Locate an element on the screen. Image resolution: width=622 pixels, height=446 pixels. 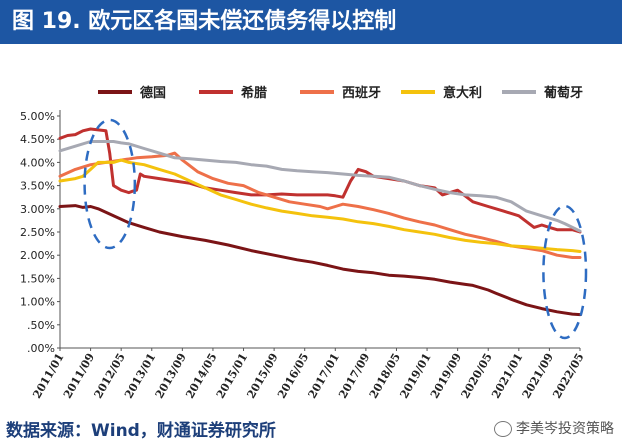
y-tick-label: 3.00% is located at coordinates (37, 209).